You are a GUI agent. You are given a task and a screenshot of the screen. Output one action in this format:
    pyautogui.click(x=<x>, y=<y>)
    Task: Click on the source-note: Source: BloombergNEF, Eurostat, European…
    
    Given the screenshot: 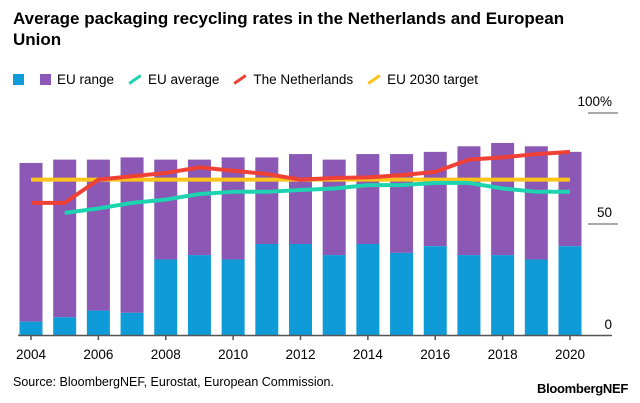 What is the action you would take?
    pyautogui.click(x=173, y=382)
    